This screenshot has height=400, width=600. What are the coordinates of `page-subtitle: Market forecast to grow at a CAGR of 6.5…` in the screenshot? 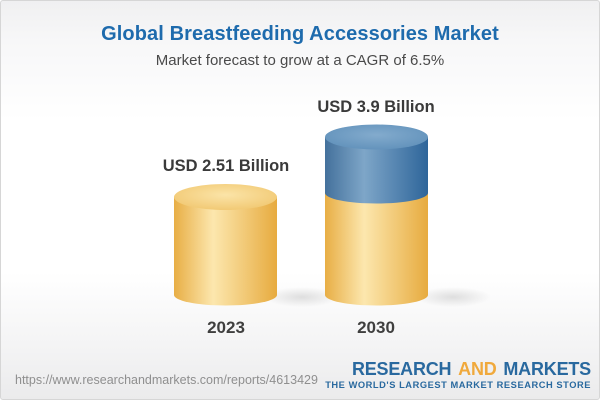 It's located at (300, 60).